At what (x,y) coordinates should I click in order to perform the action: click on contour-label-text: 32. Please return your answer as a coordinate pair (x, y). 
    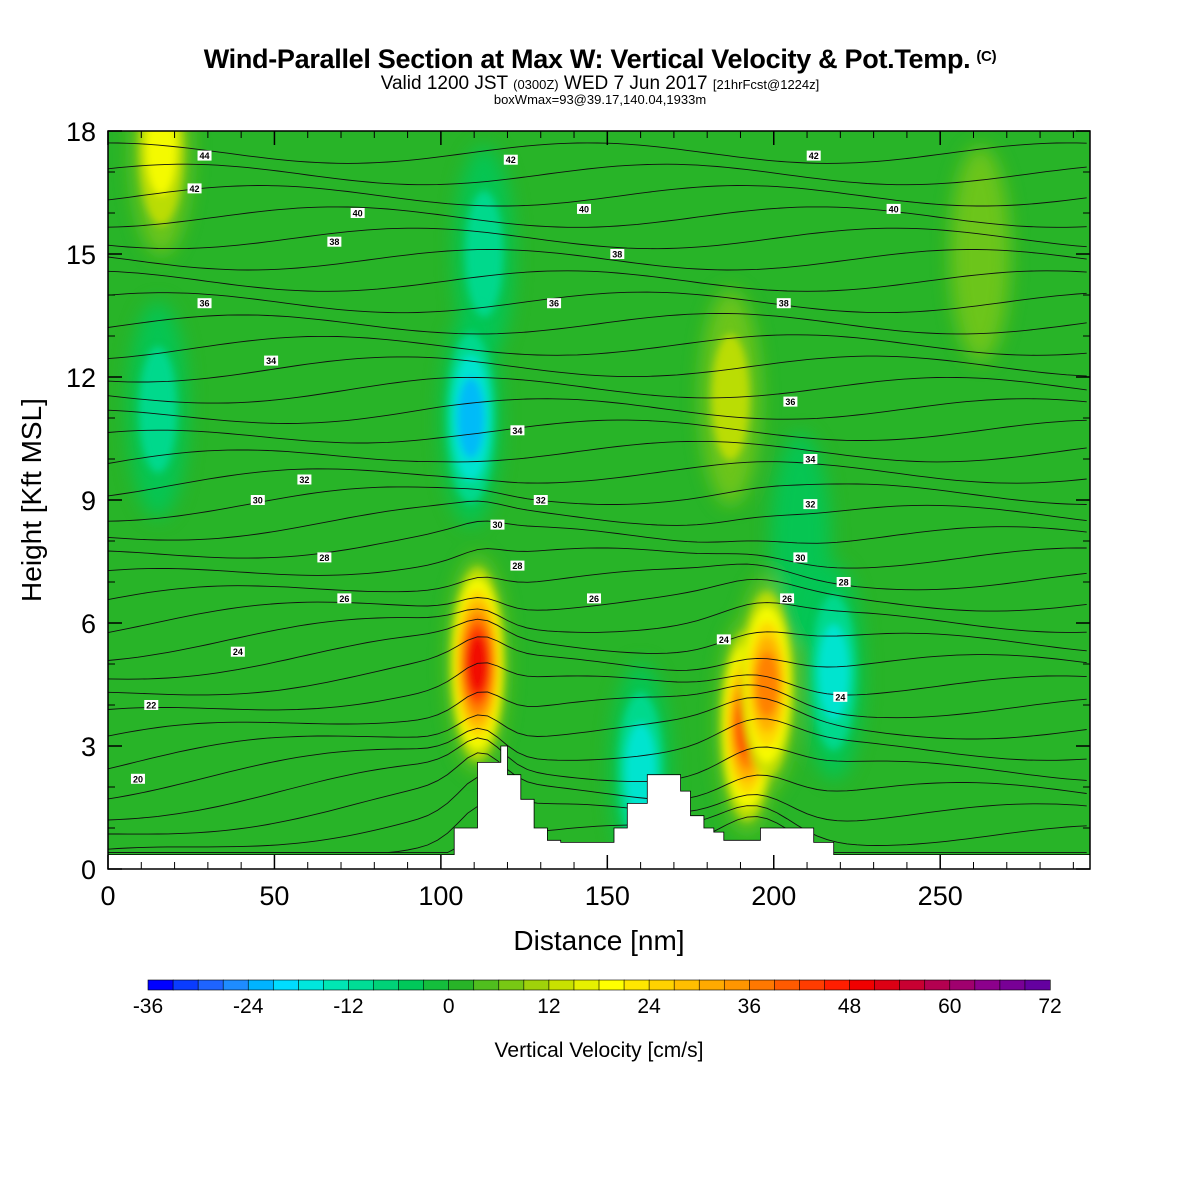
    Looking at the image, I should click on (810, 505).